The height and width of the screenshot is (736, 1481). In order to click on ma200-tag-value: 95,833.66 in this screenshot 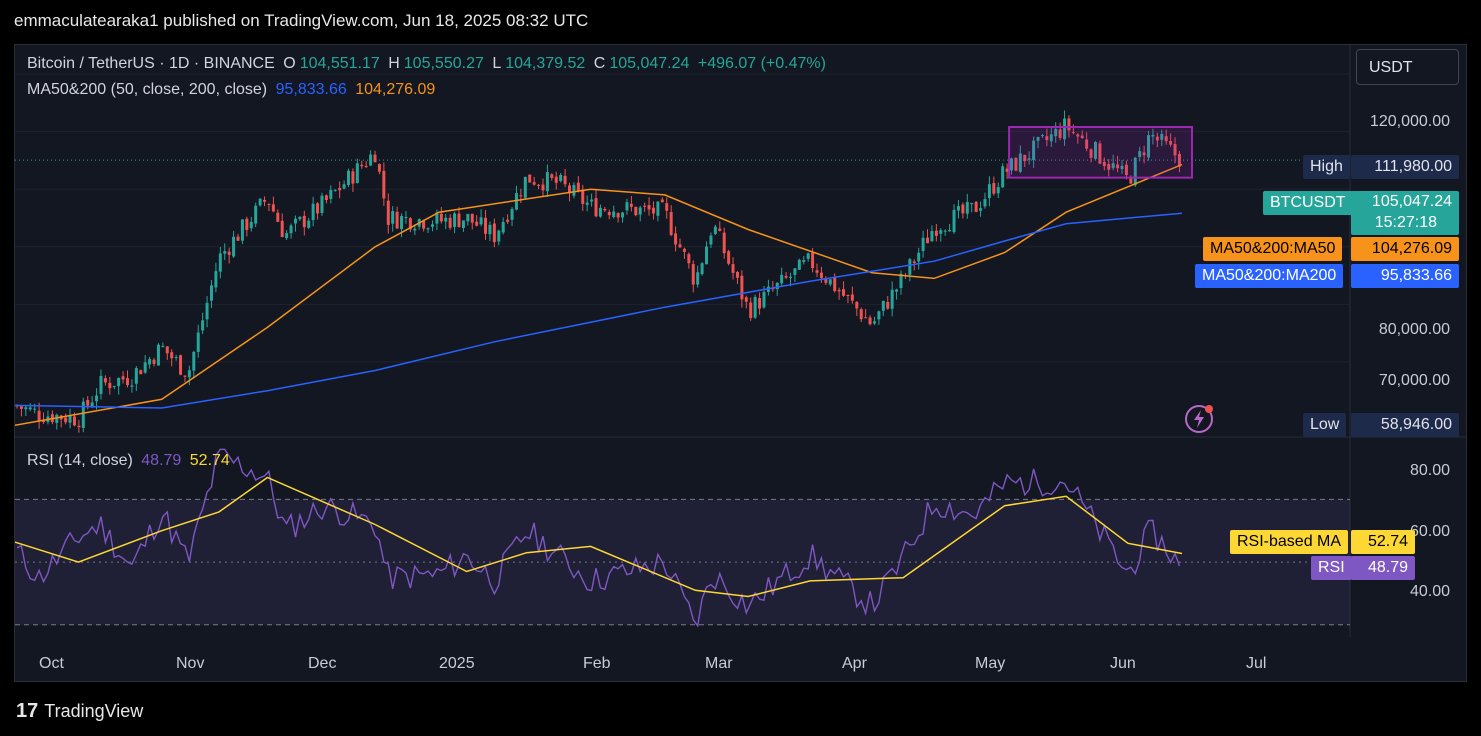, I will do `click(1405, 276)`.